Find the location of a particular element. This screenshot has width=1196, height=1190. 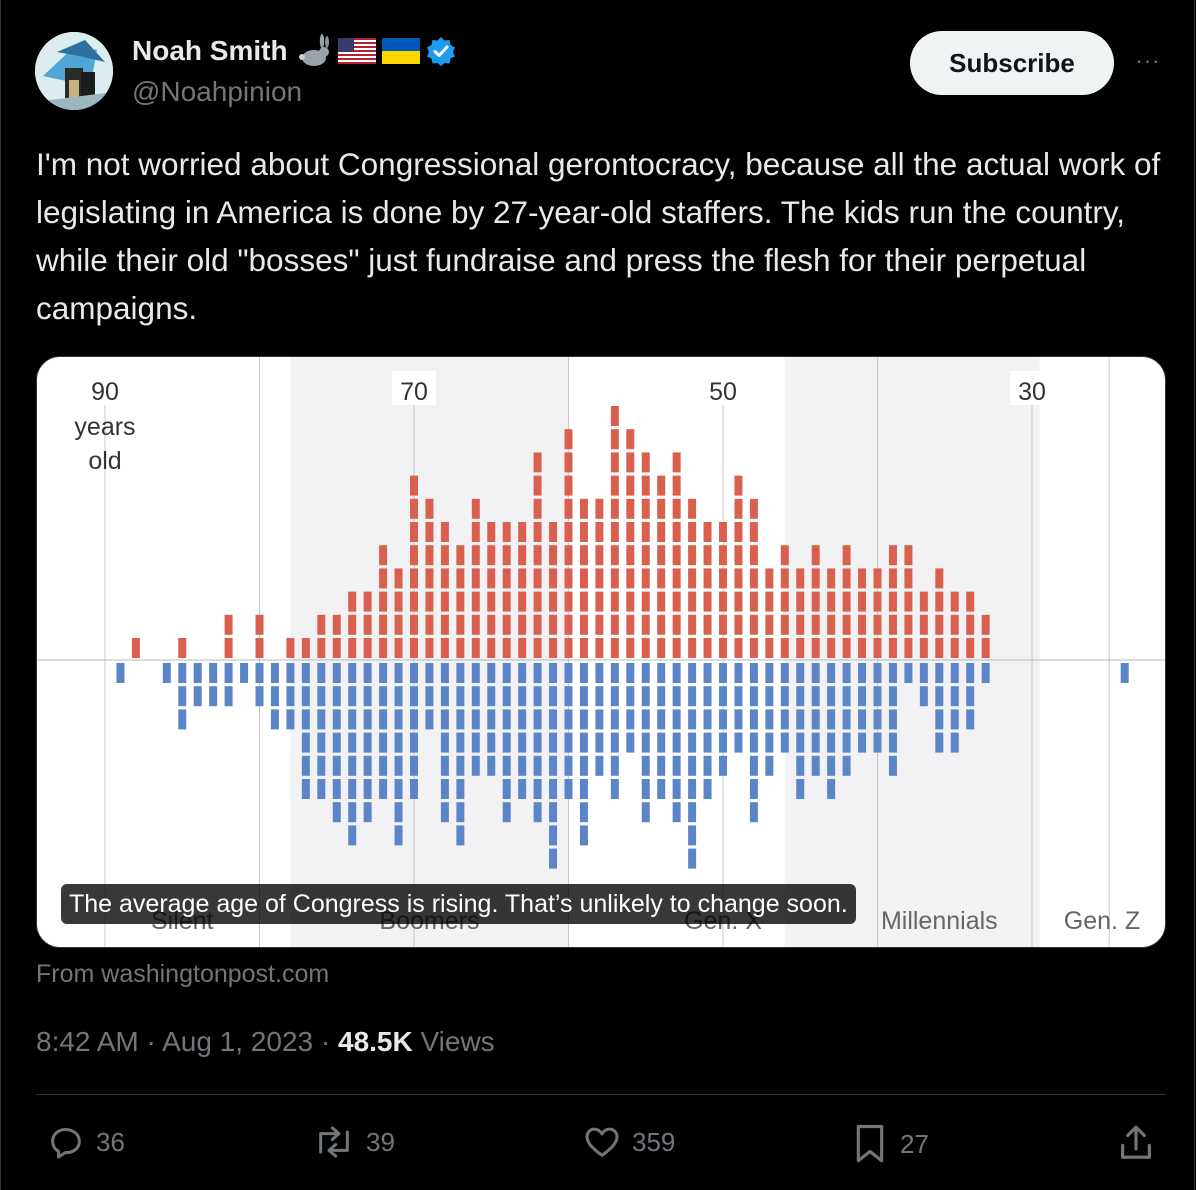

generation-label: Gen. Z is located at coordinates (1102, 921).